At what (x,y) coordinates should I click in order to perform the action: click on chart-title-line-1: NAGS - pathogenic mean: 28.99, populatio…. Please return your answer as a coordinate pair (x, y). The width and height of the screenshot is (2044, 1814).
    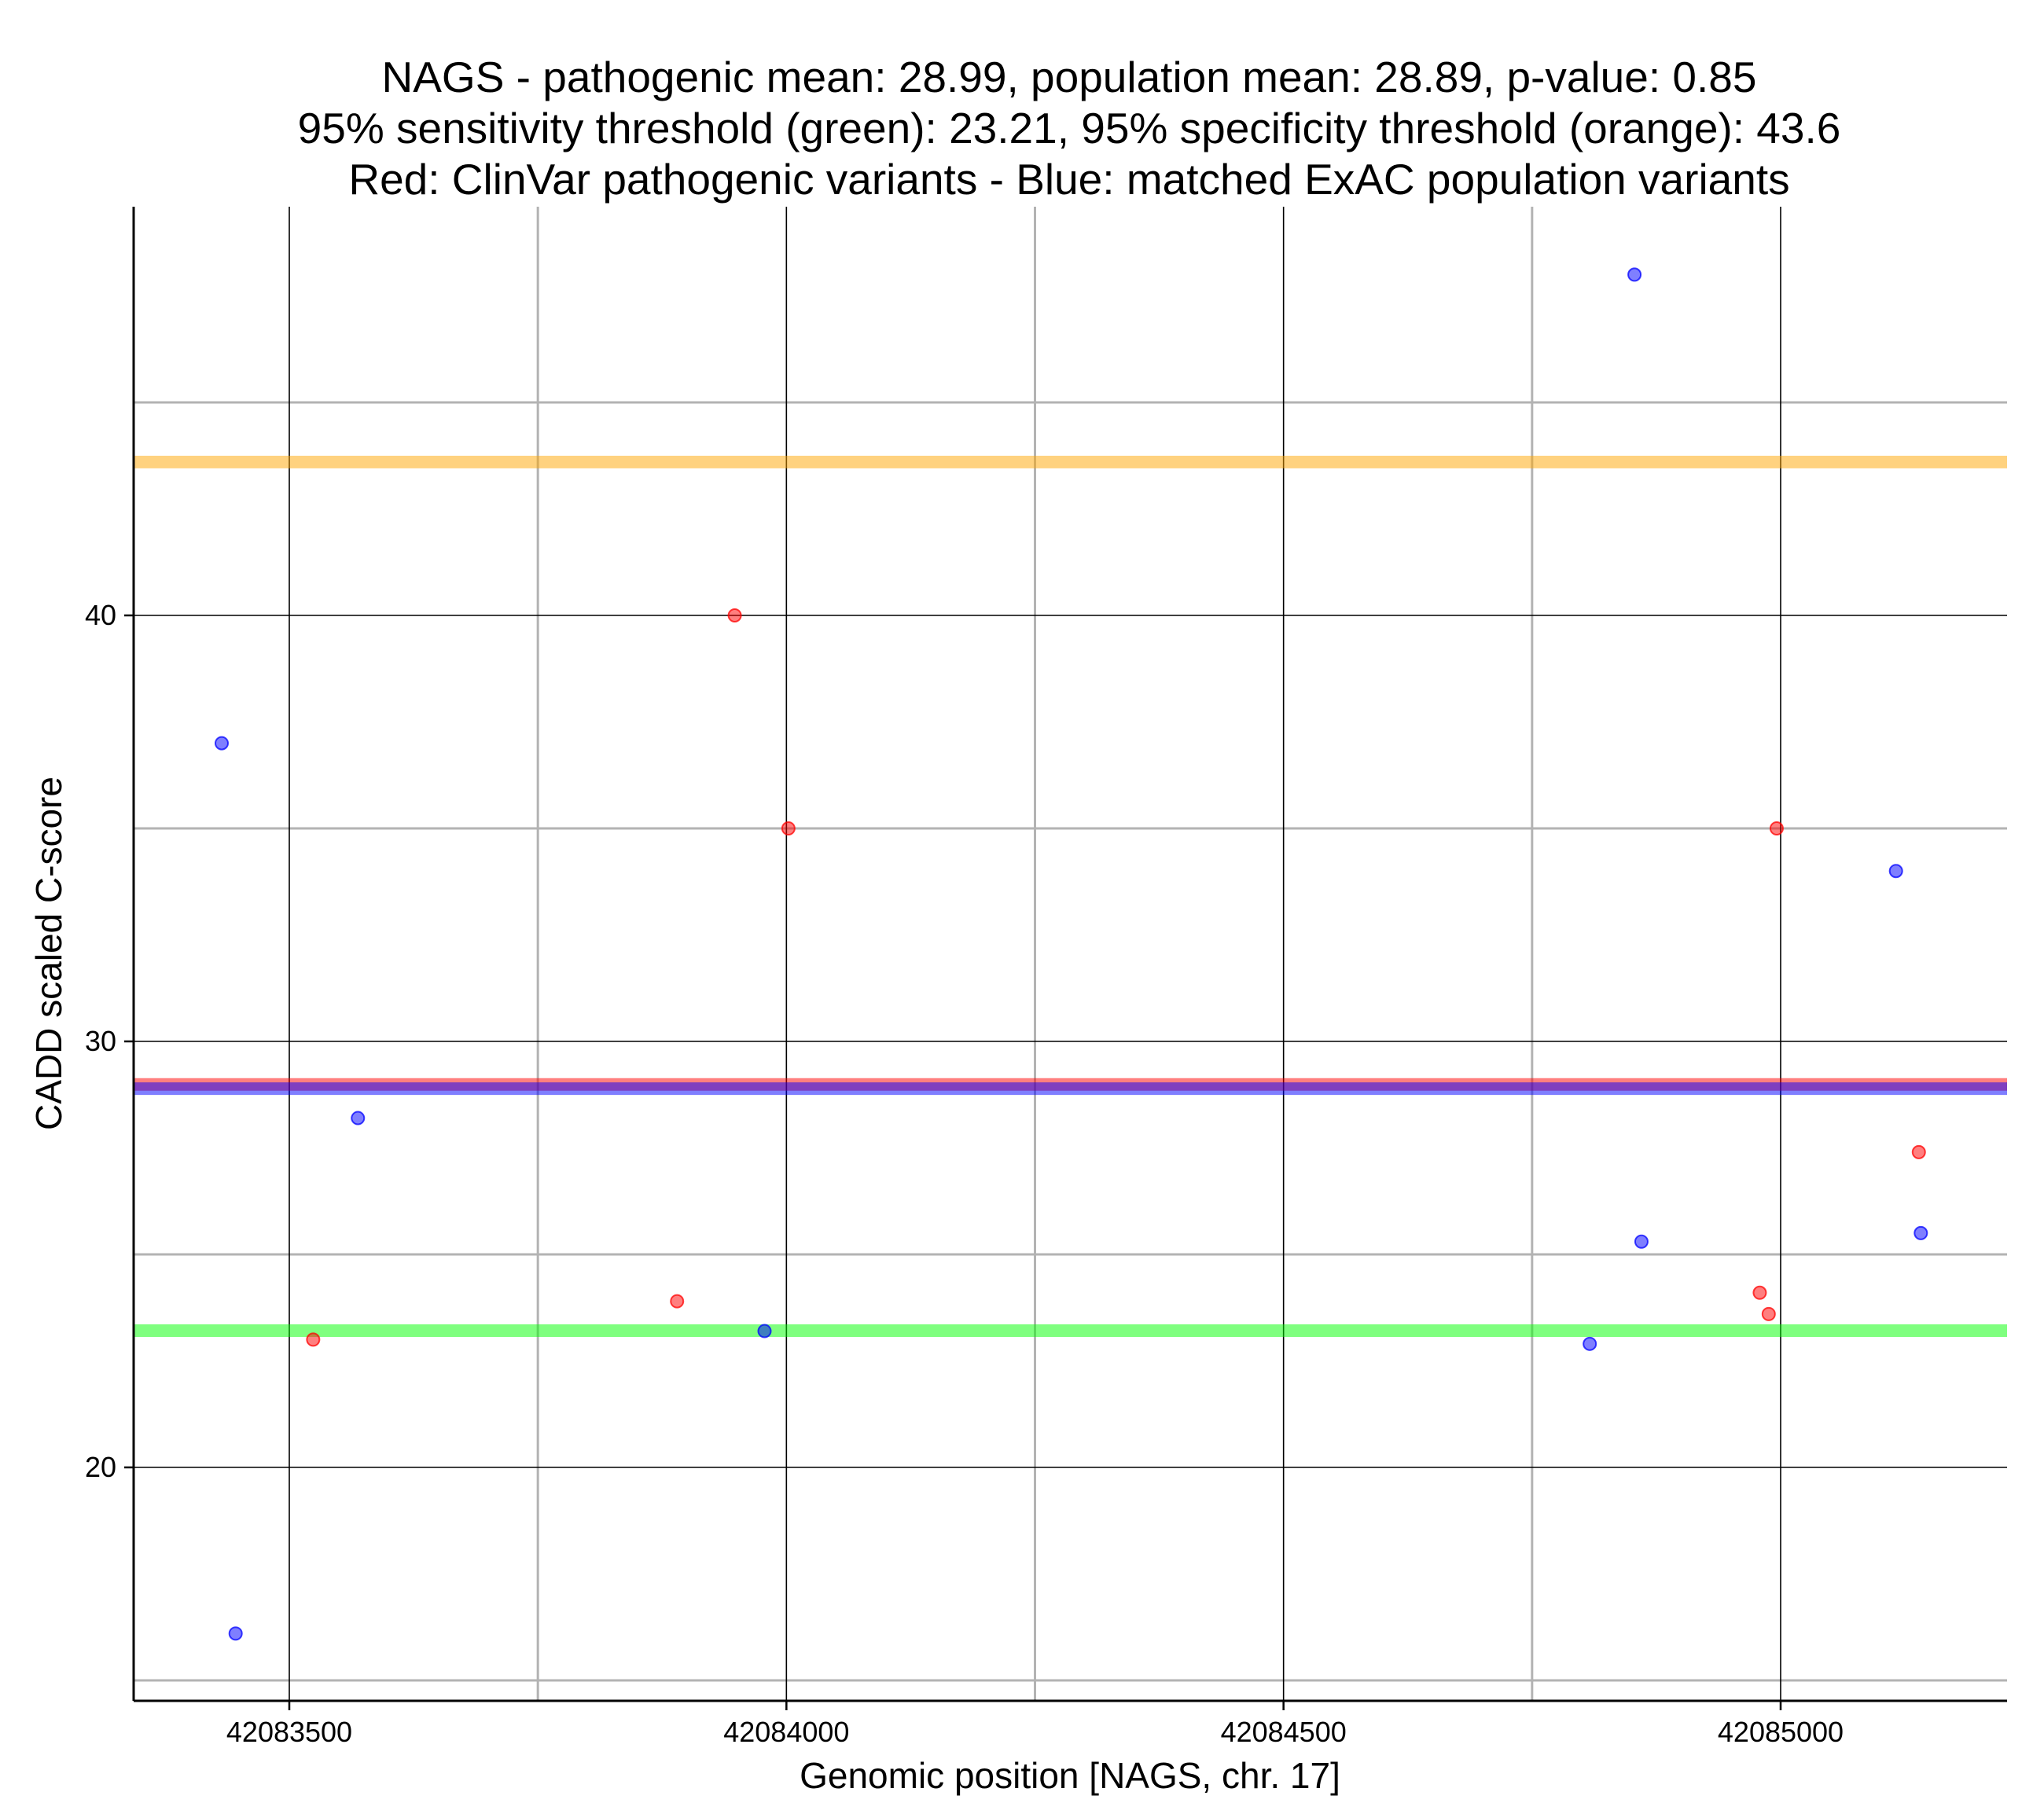
    Looking at the image, I should click on (1069, 77).